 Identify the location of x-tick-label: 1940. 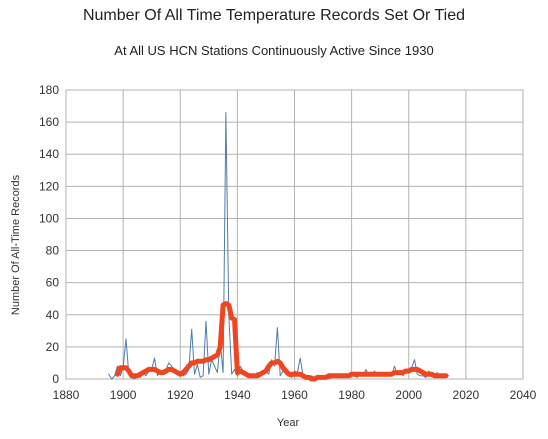
(237, 395).